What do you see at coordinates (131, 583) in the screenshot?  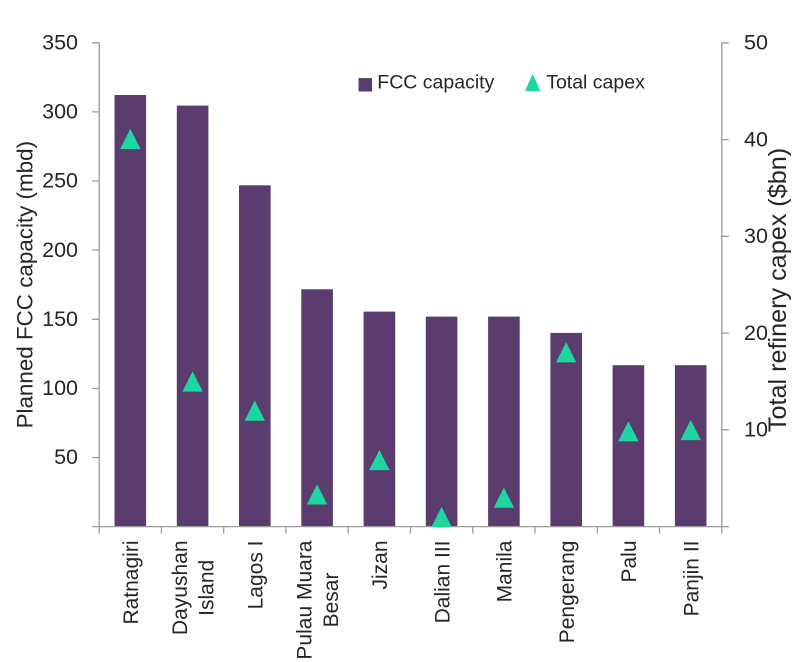 I see `svg-text: Ratnagiri` at bounding box center [131, 583].